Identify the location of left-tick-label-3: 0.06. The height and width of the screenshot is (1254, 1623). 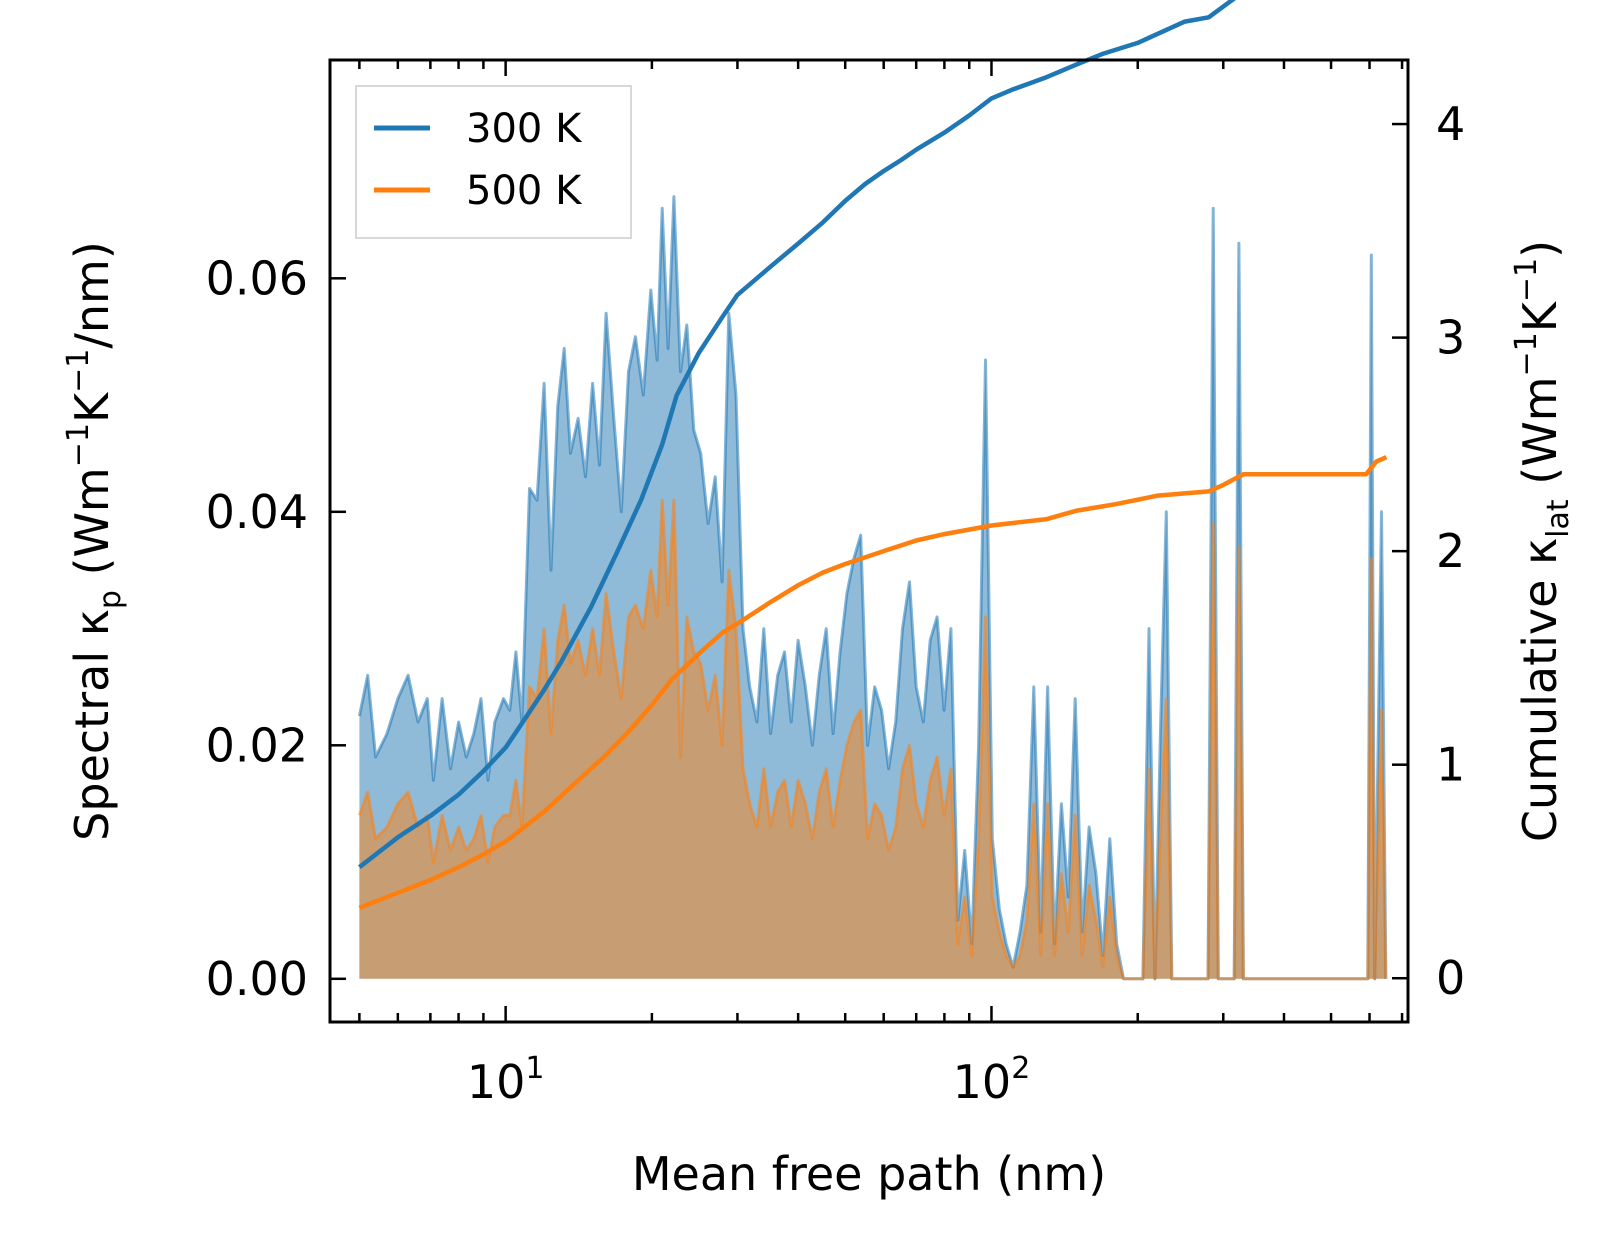
(257, 278).